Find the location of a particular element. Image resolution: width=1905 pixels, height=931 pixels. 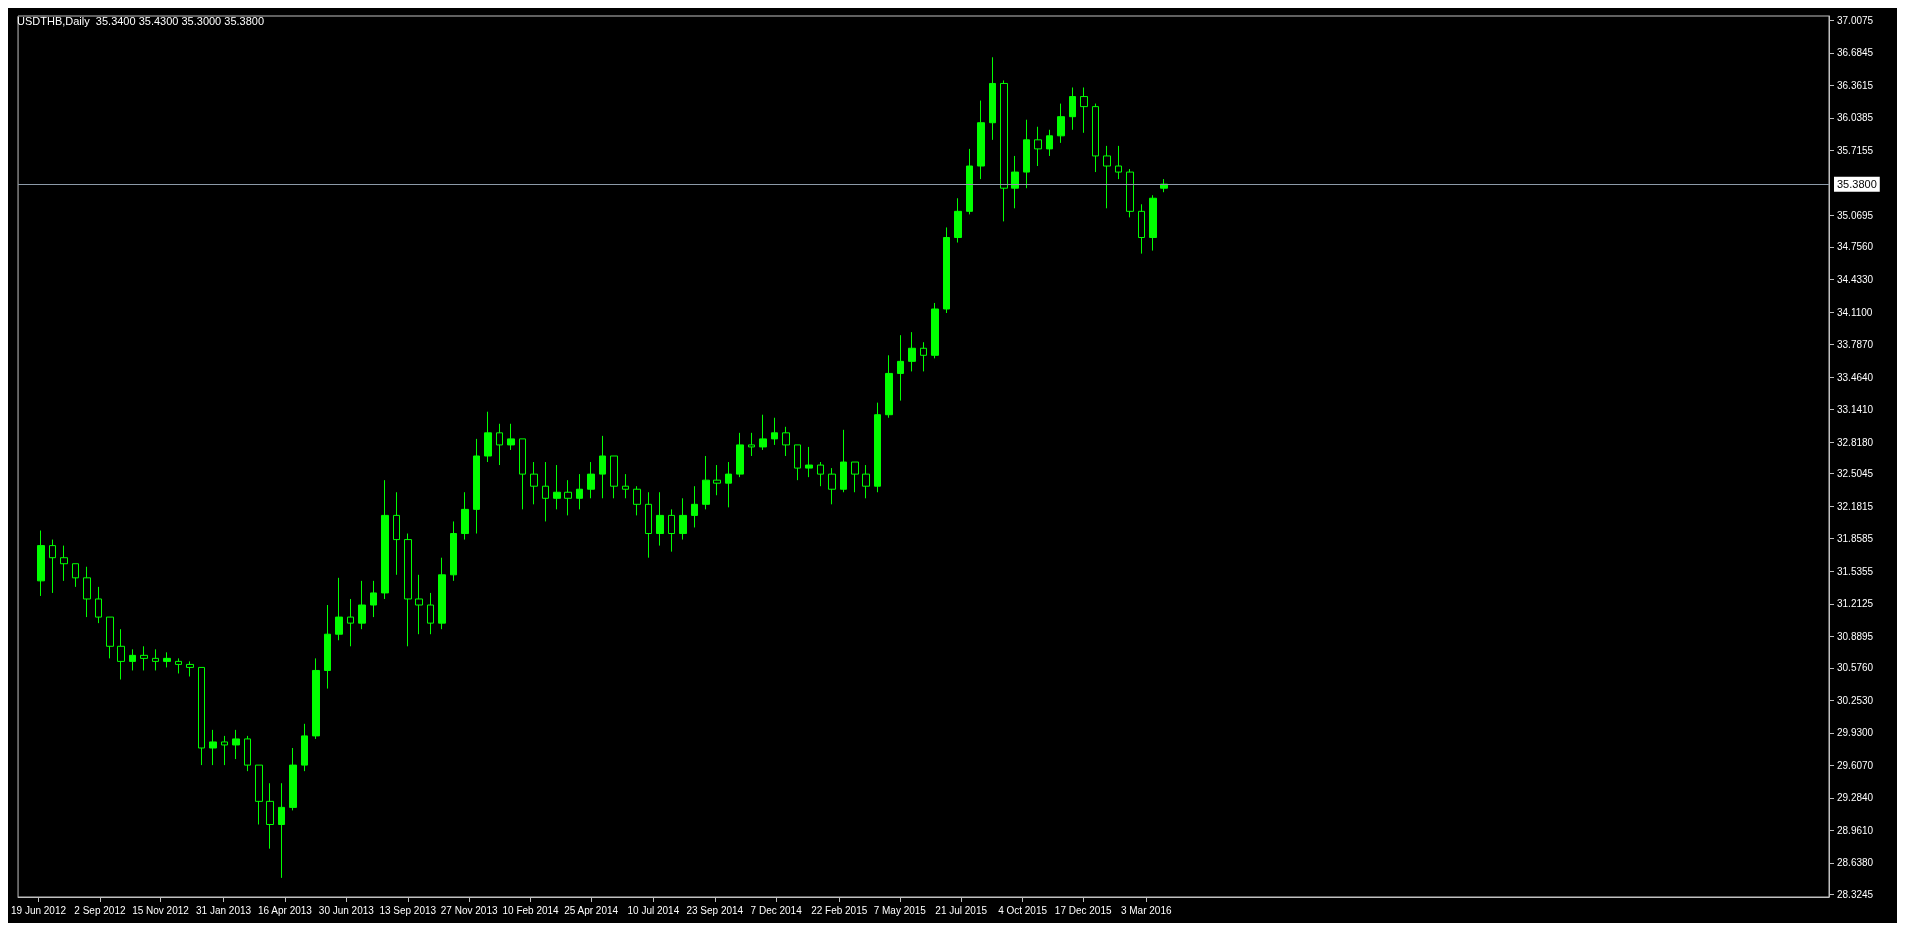

y-tick-label: 31.8585 is located at coordinates (1855, 539).